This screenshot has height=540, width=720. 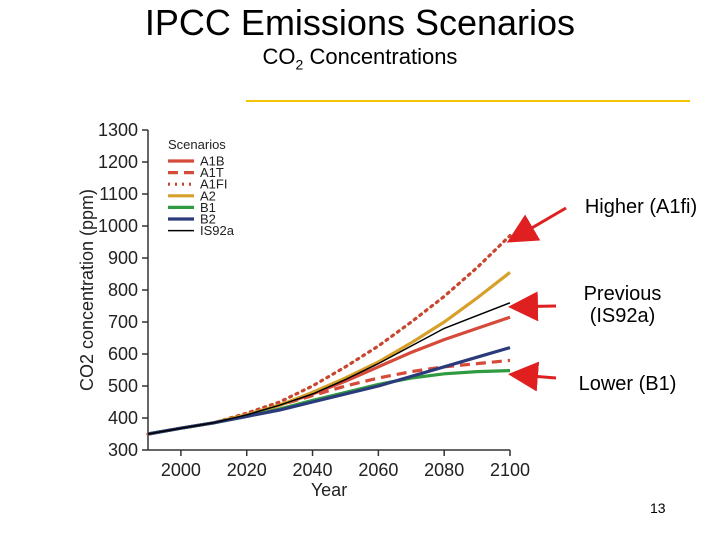 I want to click on legend-label-a1fi: A1FI, so click(x=213, y=184).